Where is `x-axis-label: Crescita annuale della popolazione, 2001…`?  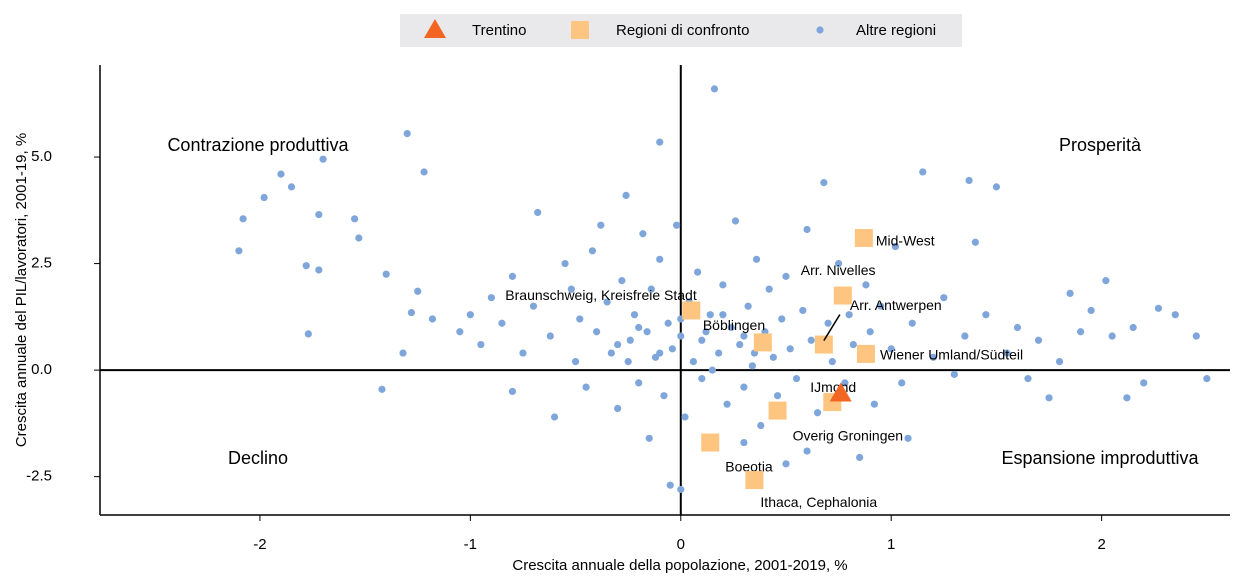 x-axis-label: Crescita annuale della popolazione, 2001… is located at coordinates (679, 565).